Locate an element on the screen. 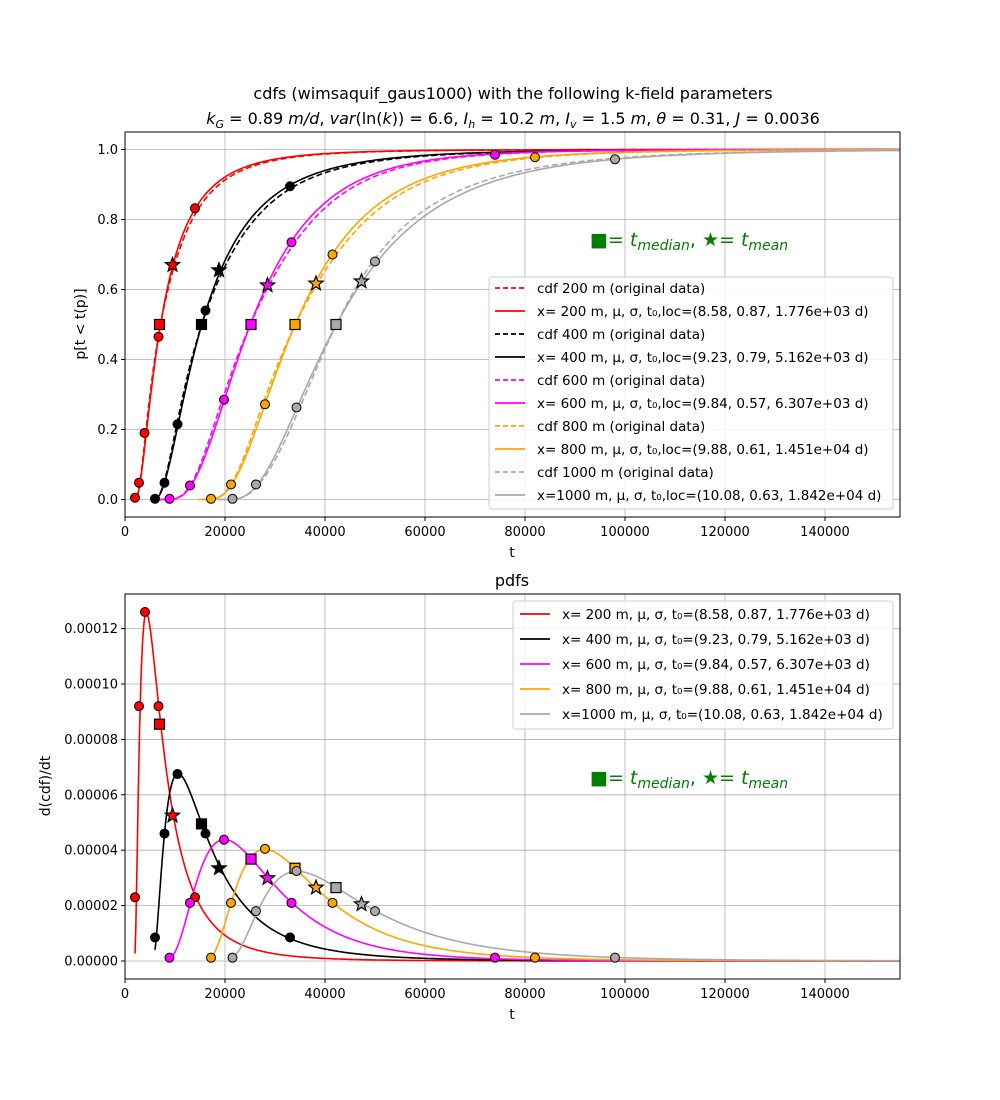  y-tick-label: 0.0 is located at coordinates (107, 500).